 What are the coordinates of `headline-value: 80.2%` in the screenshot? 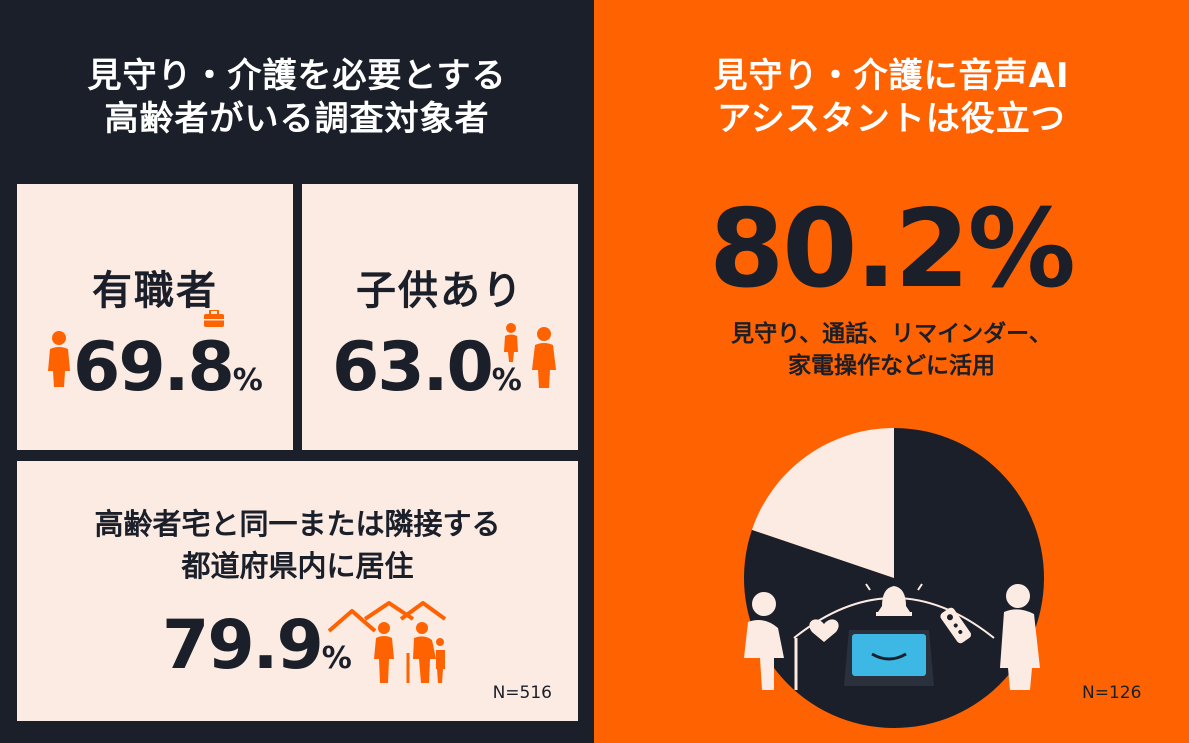 It's located at (892, 249).